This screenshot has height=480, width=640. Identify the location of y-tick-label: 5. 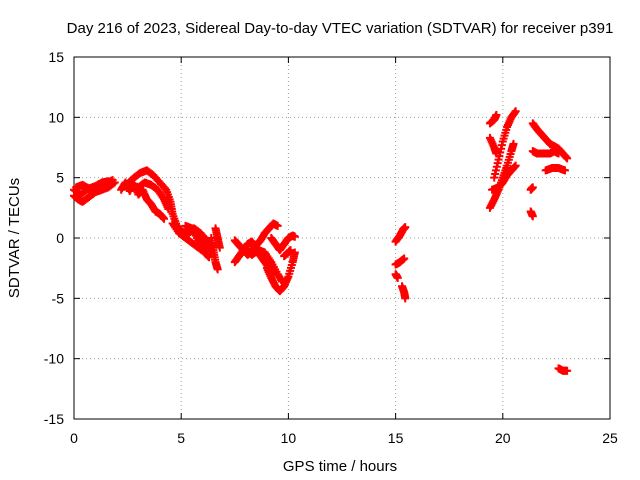
(60, 178).